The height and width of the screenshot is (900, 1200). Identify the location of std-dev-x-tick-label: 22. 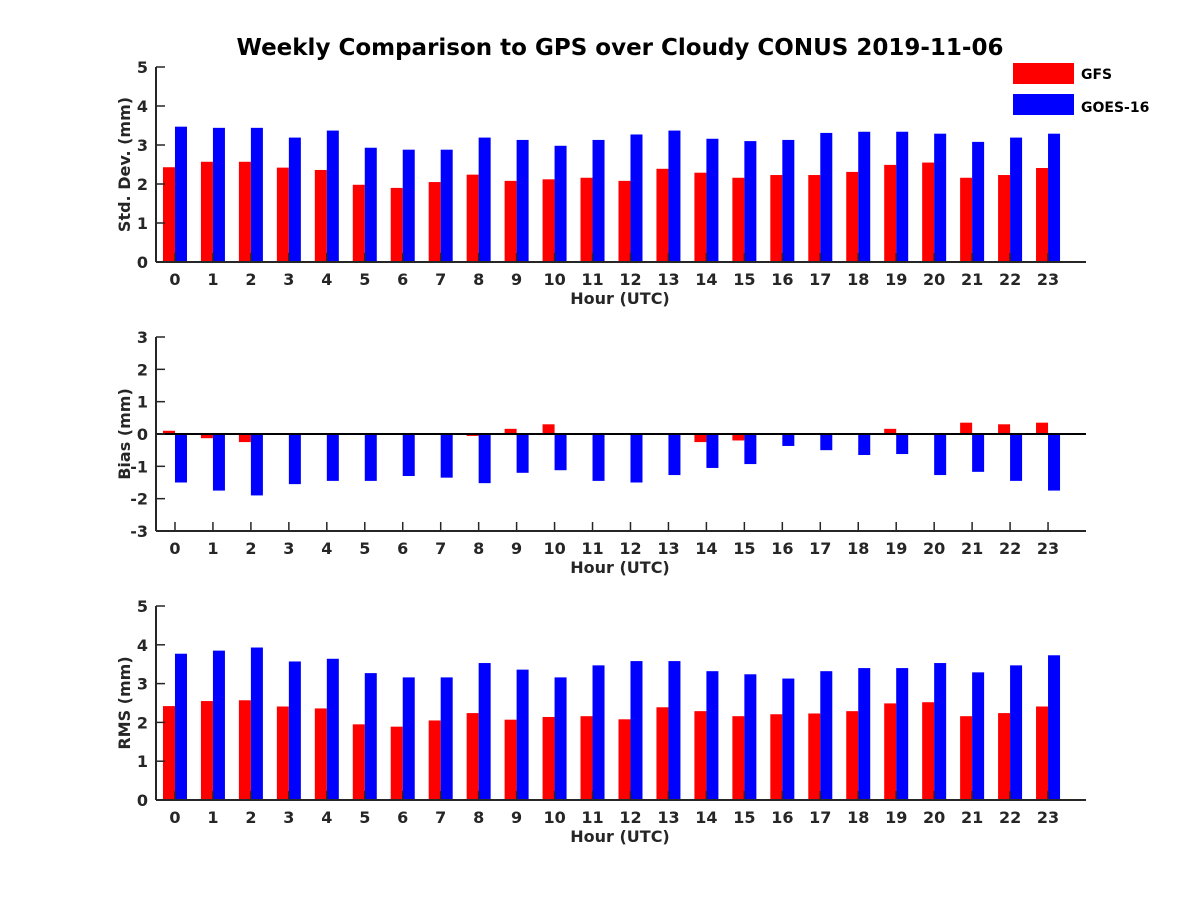
(1010, 279).